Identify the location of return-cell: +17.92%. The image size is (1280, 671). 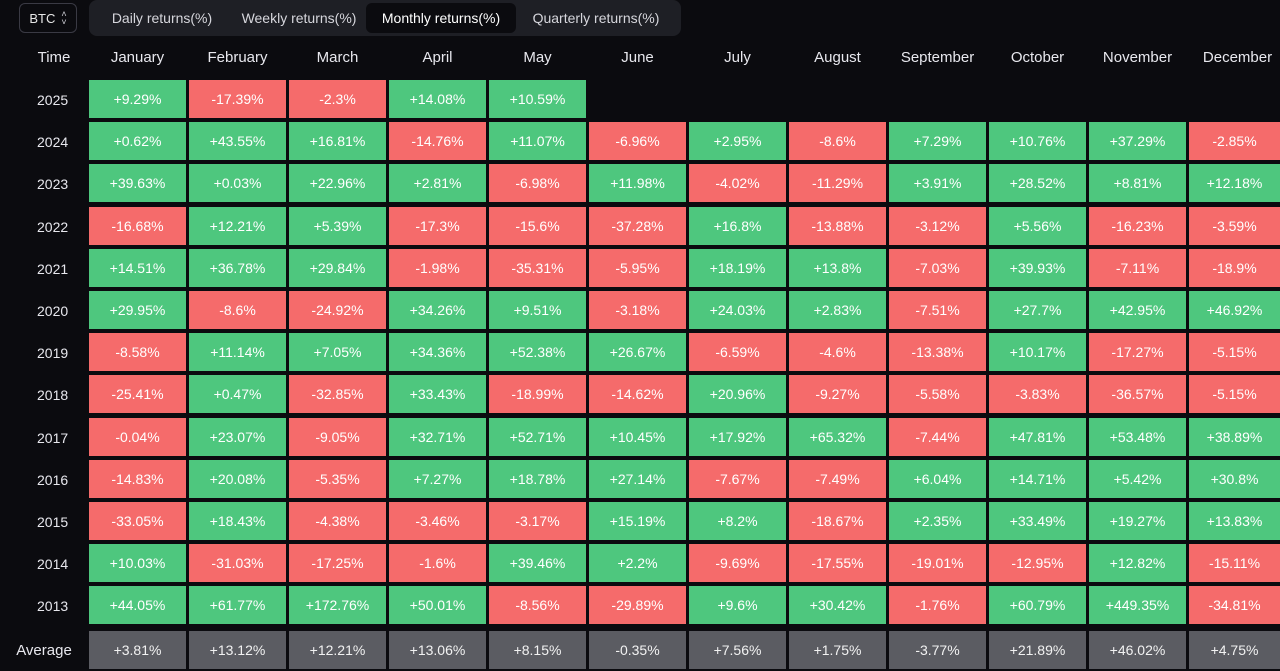
(737, 436).